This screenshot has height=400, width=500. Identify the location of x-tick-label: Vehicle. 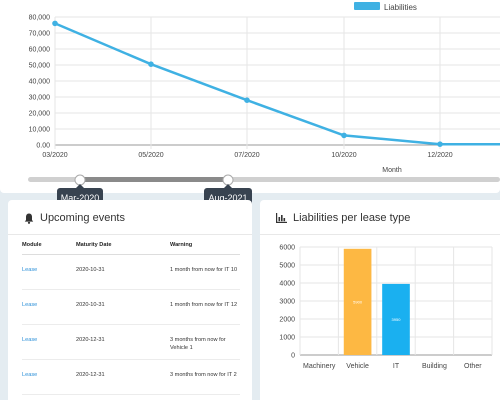
(357, 366).